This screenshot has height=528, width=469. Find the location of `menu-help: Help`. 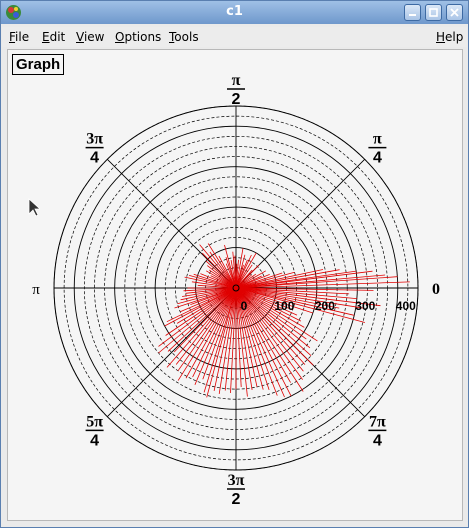

menu-help: Help is located at coordinates (449, 37).